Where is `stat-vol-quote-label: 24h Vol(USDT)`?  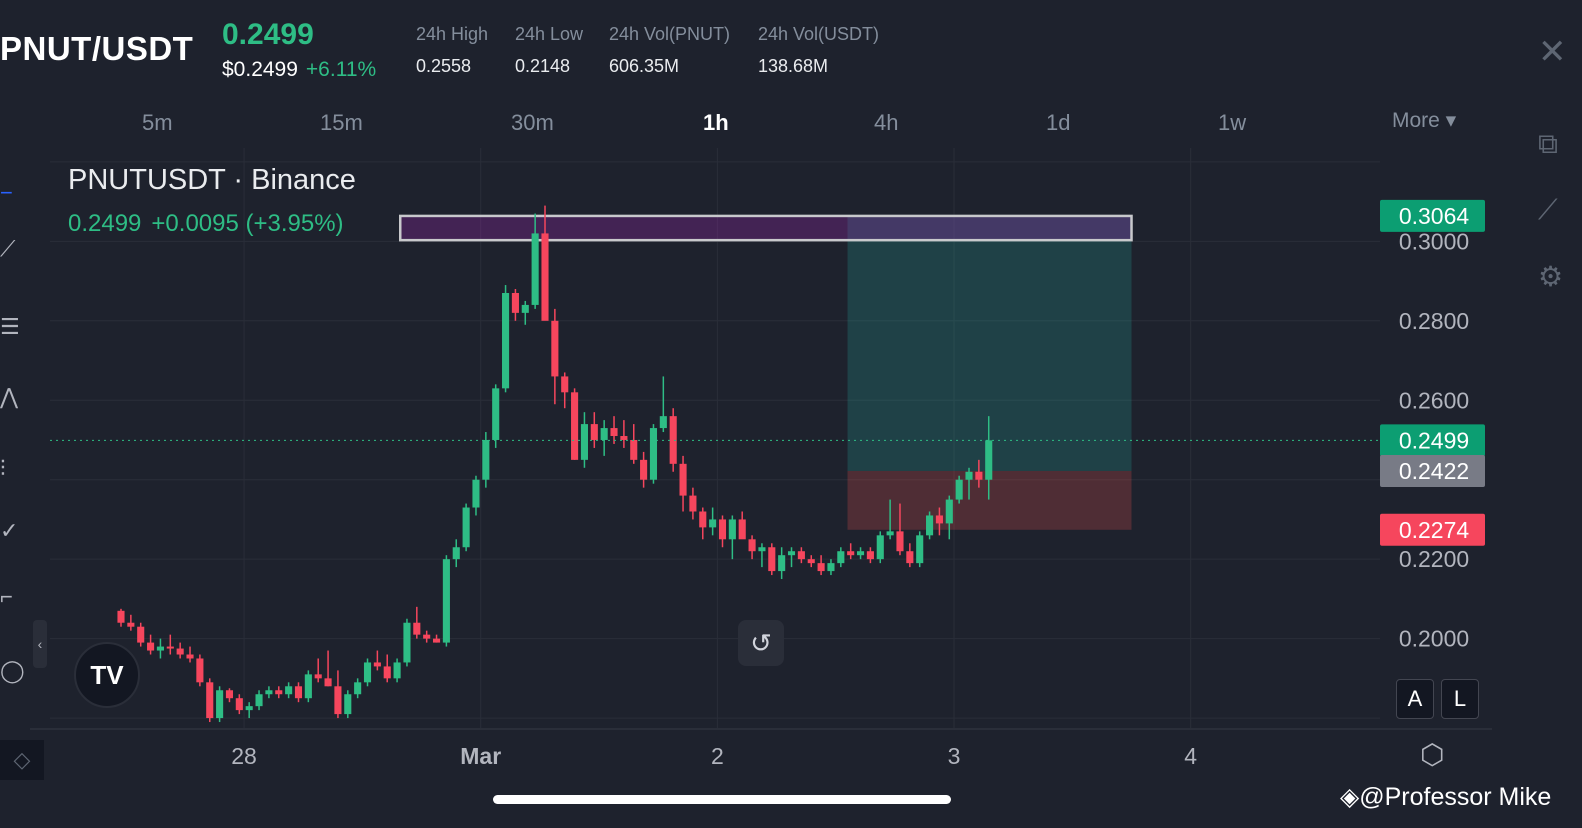 stat-vol-quote-label: 24h Vol(USDT) is located at coordinates (819, 34).